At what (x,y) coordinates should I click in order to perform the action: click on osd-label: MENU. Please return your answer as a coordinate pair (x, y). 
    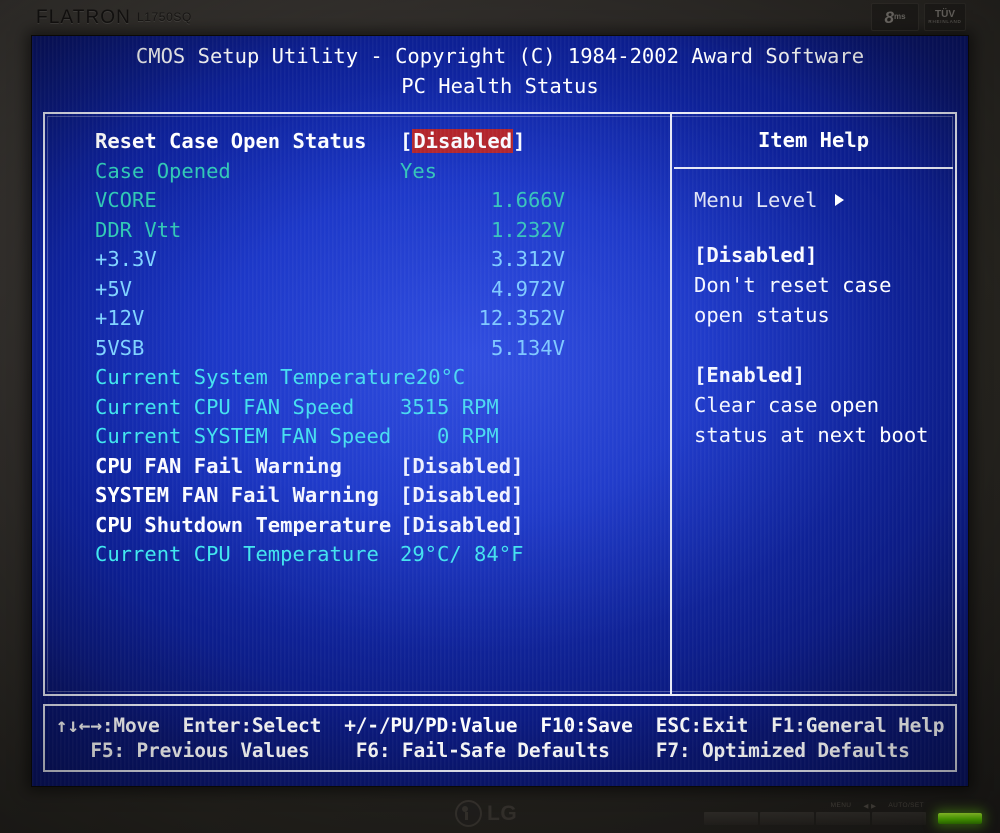
    Looking at the image, I should click on (841, 805).